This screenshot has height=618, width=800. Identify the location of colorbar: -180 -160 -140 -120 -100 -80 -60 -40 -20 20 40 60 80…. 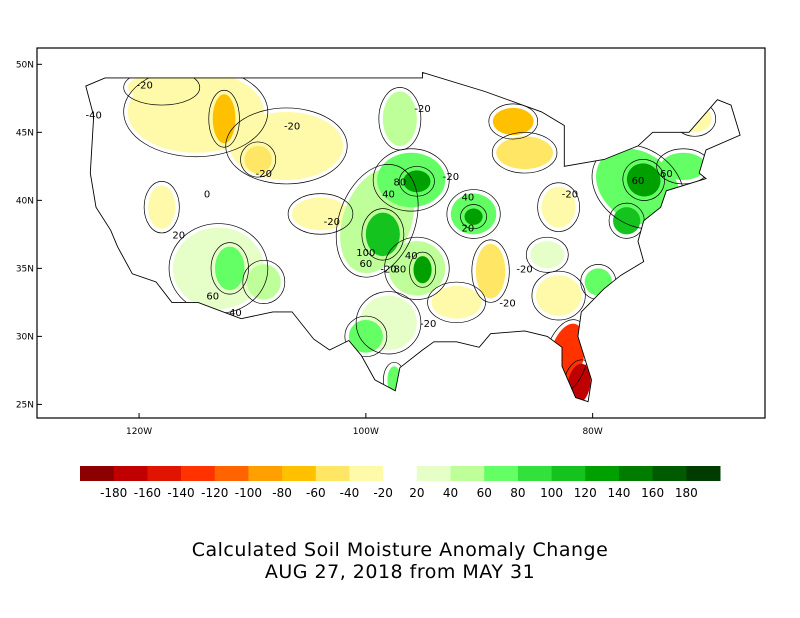
(400, 483).